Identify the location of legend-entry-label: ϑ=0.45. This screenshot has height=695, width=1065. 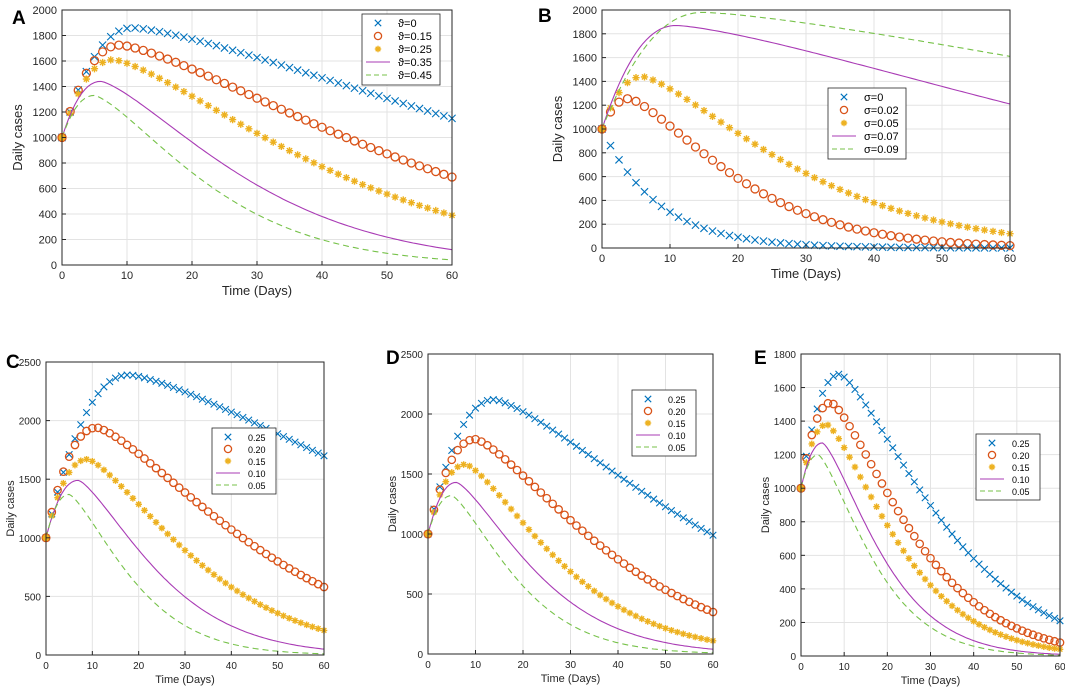
(415, 76).